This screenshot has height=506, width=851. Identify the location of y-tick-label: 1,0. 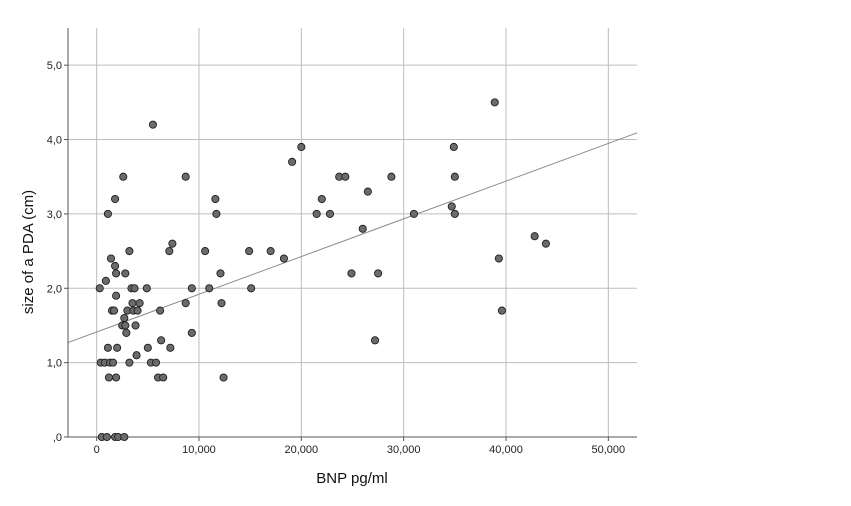
(54, 364).